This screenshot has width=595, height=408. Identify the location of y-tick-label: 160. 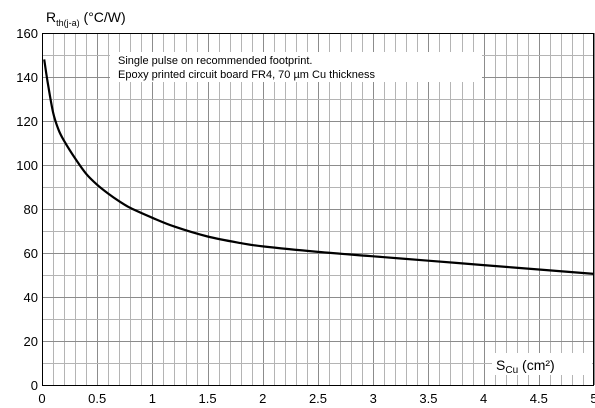
(27, 33).